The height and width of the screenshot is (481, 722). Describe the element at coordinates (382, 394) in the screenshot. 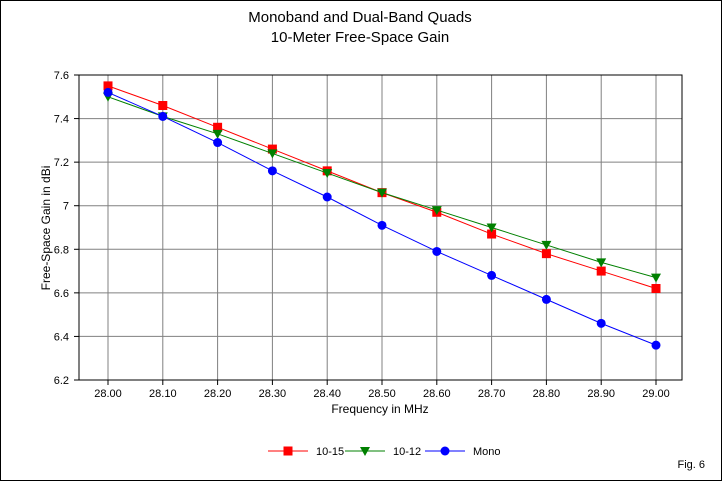

I see `x-tick-label: 28.50` at that location.